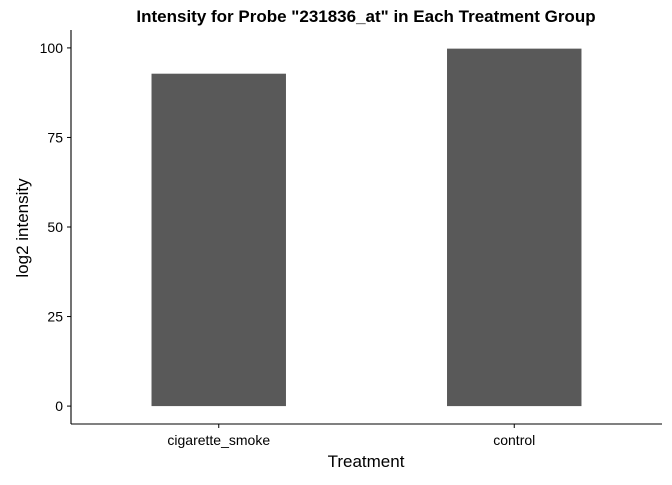 Image resolution: width=672 pixels, height=485 pixels. What do you see at coordinates (218, 440) in the screenshot?
I see `x-tick-label: cigarette_smoke` at bounding box center [218, 440].